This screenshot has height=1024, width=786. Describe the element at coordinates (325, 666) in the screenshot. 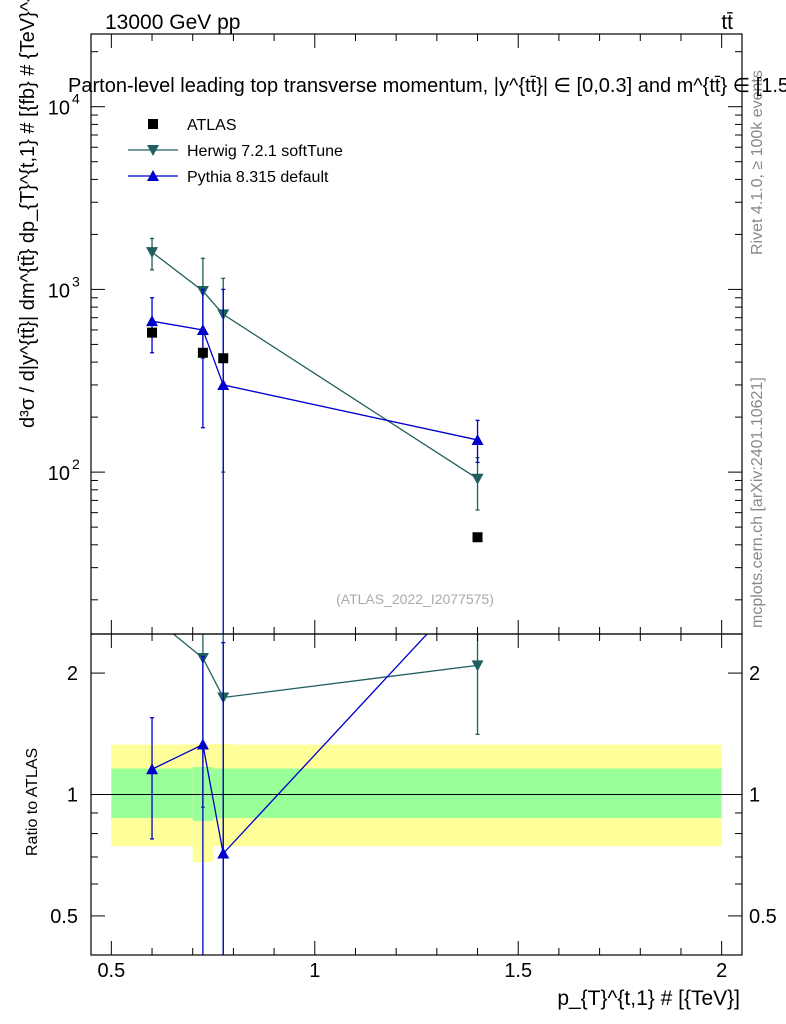

I see `herwig-ratio-line` at that location.